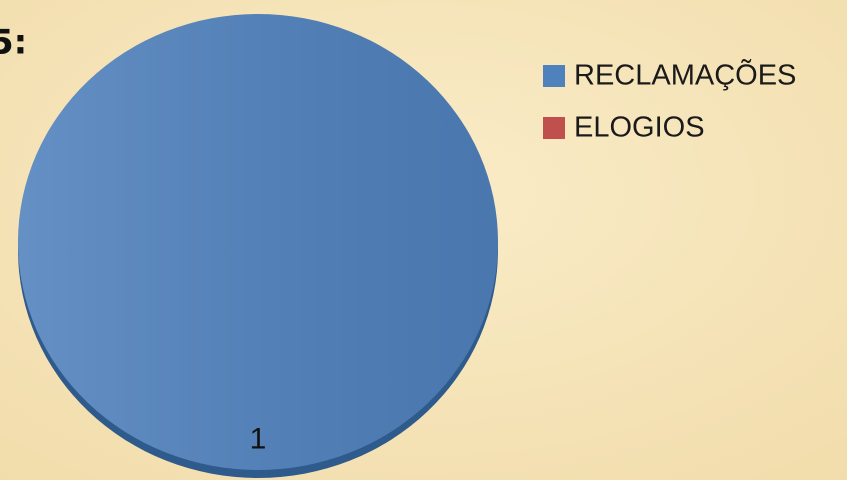 The image size is (847, 480). What do you see at coordinates (258, 438) in the screenshot?
I see `data-label: 1` at bounding box center [258, 438].